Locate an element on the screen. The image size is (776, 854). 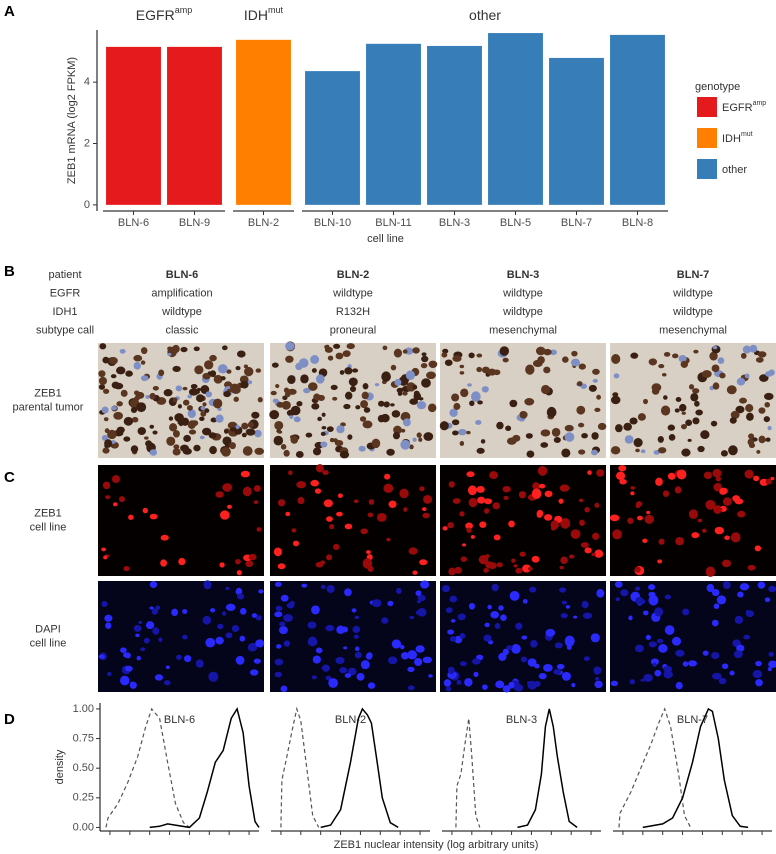
density-curve-dashed is located at coordinates (300, 767).